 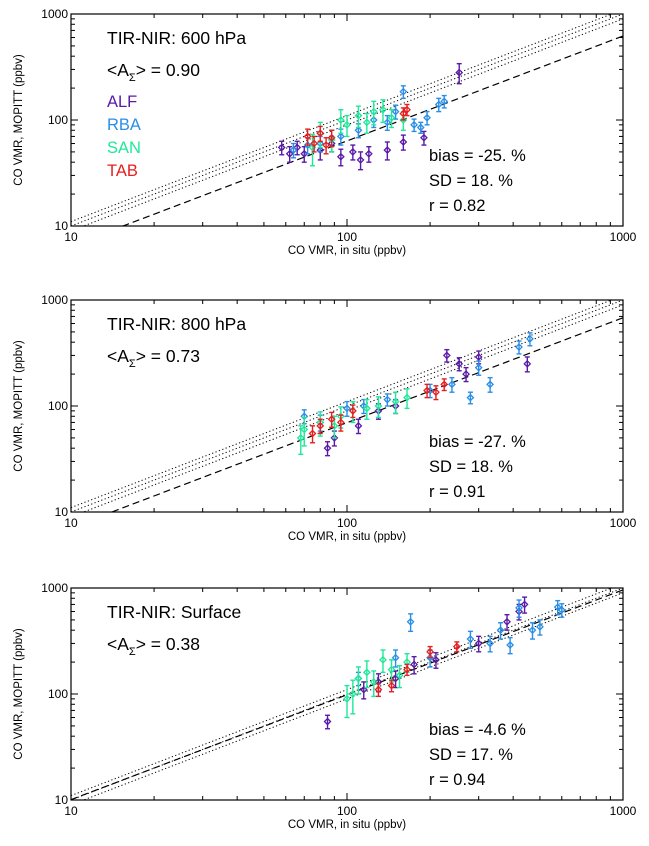 I want to click on y-tick-label: 100, so click(x=58, y=694).